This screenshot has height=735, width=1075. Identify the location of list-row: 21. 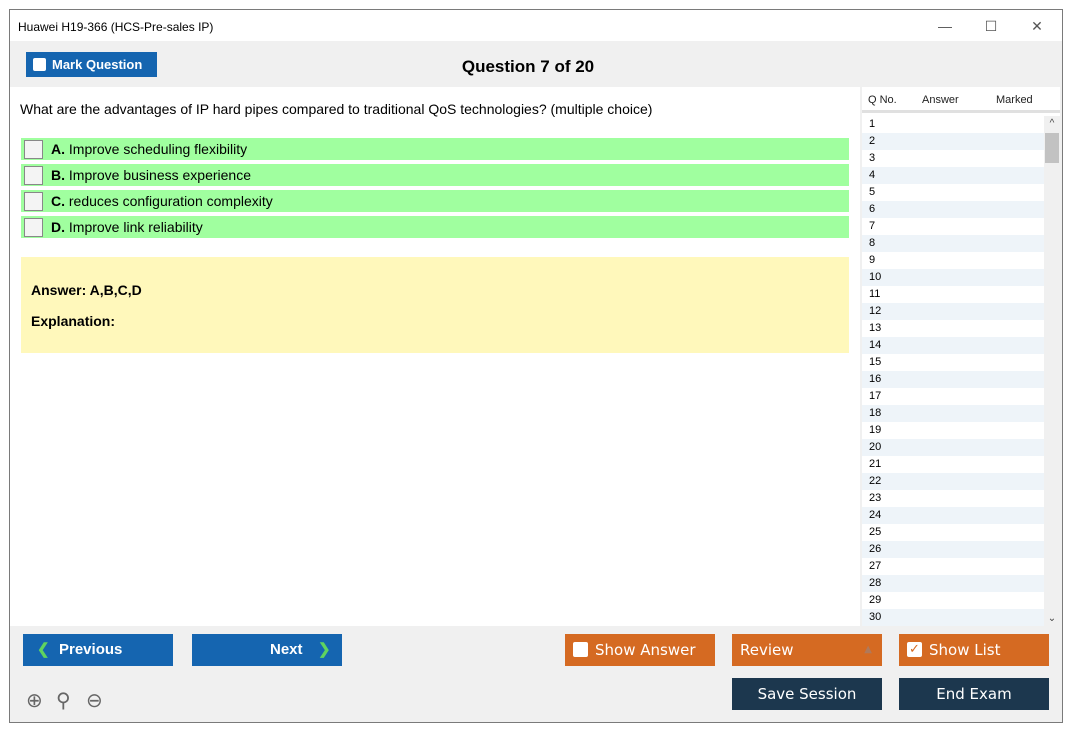
(875, 464).